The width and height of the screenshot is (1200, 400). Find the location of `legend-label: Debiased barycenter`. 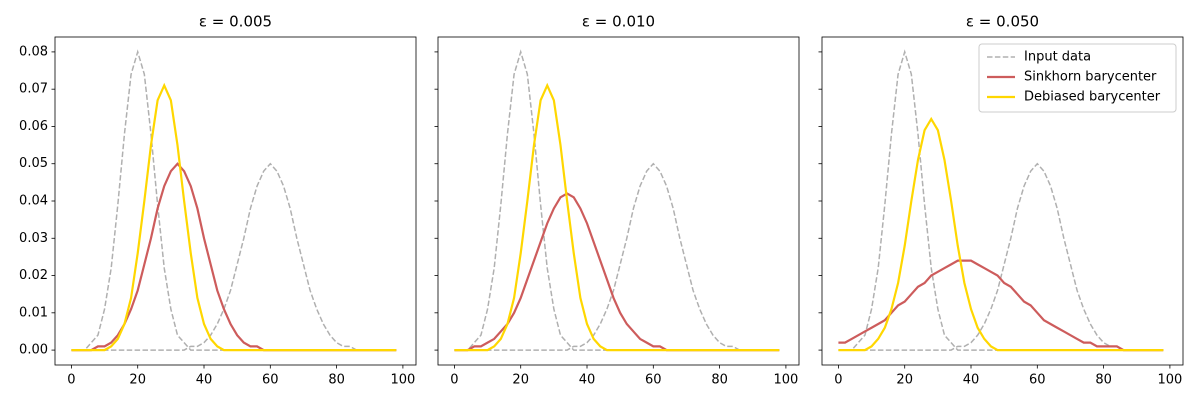

legend-label: Debiased barycenter is located at coordinates (1092, 97).